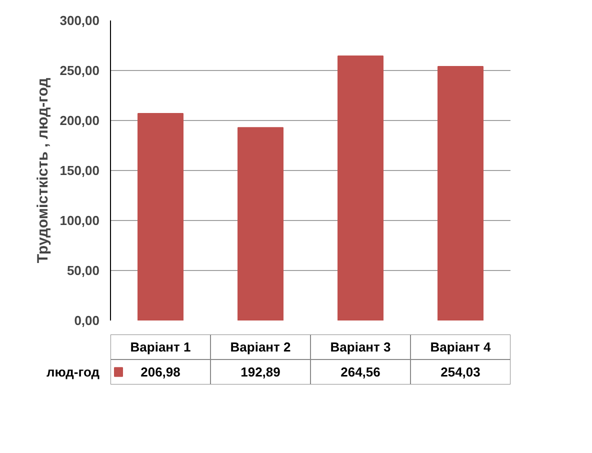  Describe the element at coordinates (461, 347) in the screenshot. I see `x-tick-label: Варіант 4` at that location.